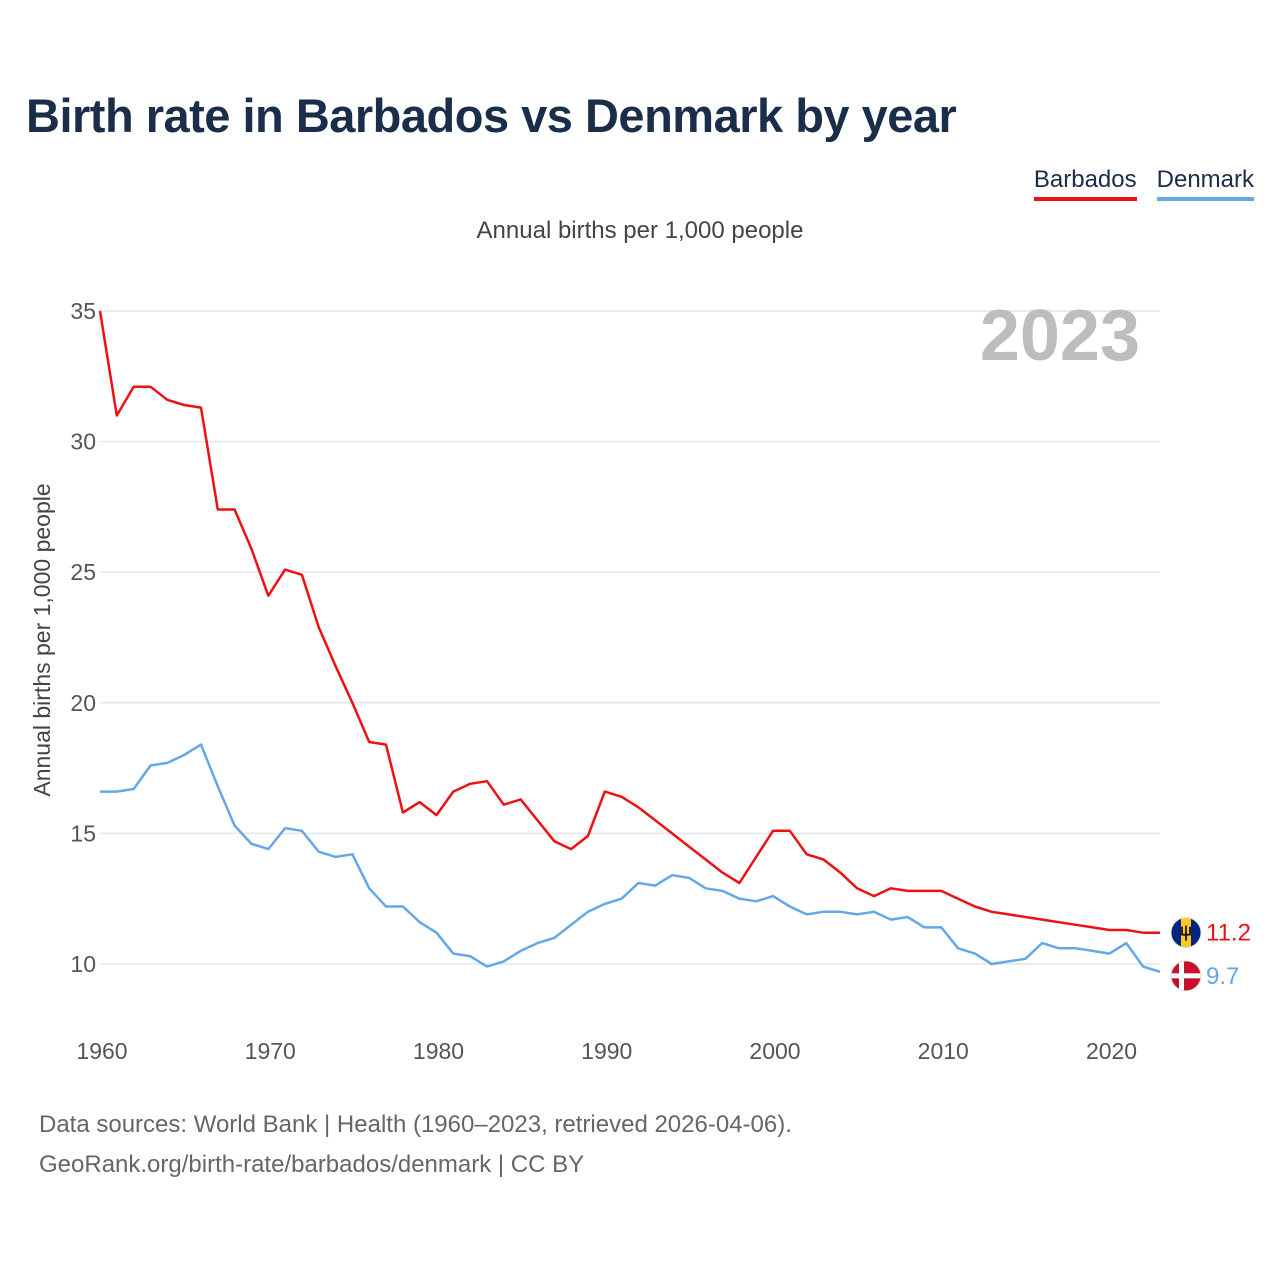  What do you see at coordinates (83, 311) in the screenshot?
I see `y-tick-label: 35` at bounding box center [83, 311].